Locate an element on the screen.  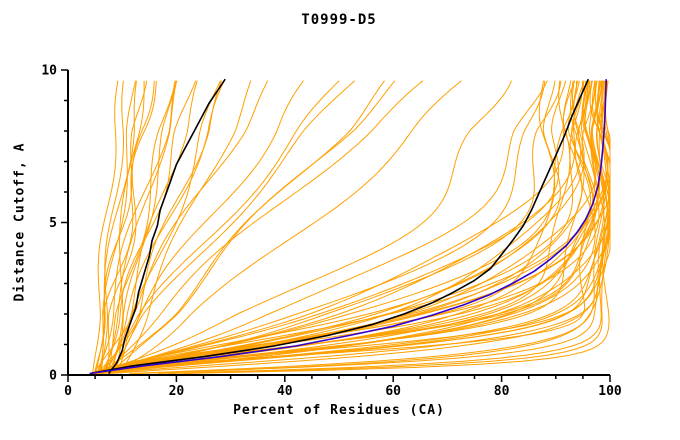
x-axis-label: Percent of Residues (CA) is located at coordinates (339, 410).